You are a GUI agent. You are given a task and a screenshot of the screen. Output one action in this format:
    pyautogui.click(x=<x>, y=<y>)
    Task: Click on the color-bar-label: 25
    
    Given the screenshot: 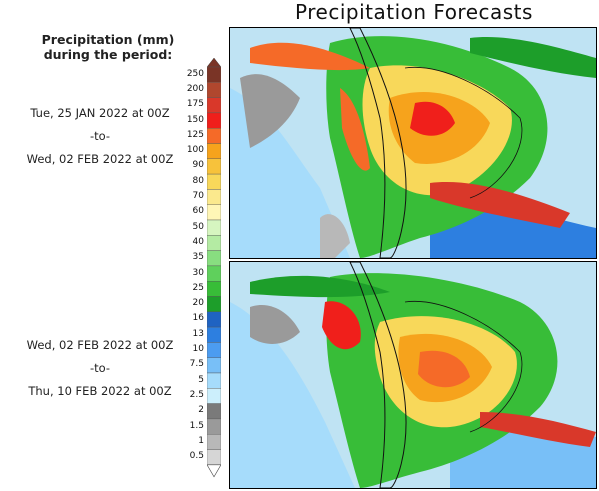 What is the action you would take?
    pyautogui.click(x=198, y=287)
    